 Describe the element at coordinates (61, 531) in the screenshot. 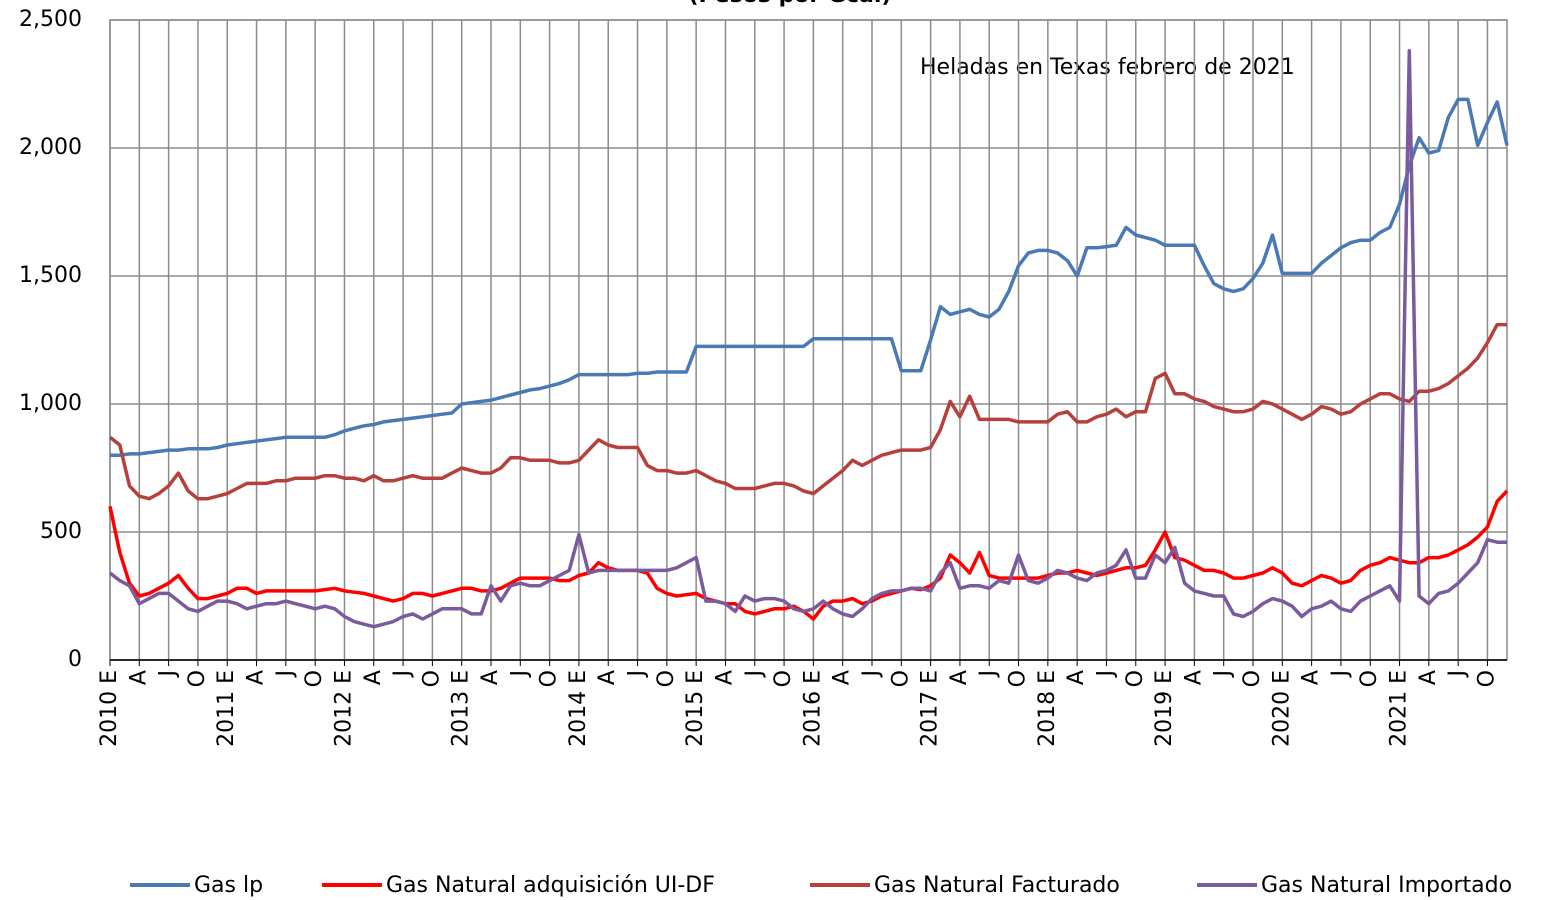

I see `y-tick-label: 500` at that location.